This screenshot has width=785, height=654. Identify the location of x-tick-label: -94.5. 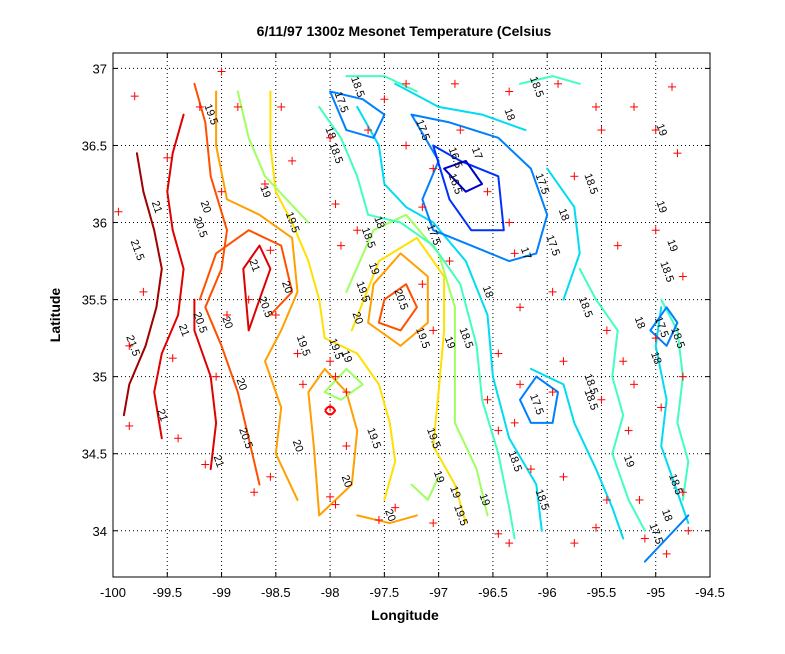
(710, 592).